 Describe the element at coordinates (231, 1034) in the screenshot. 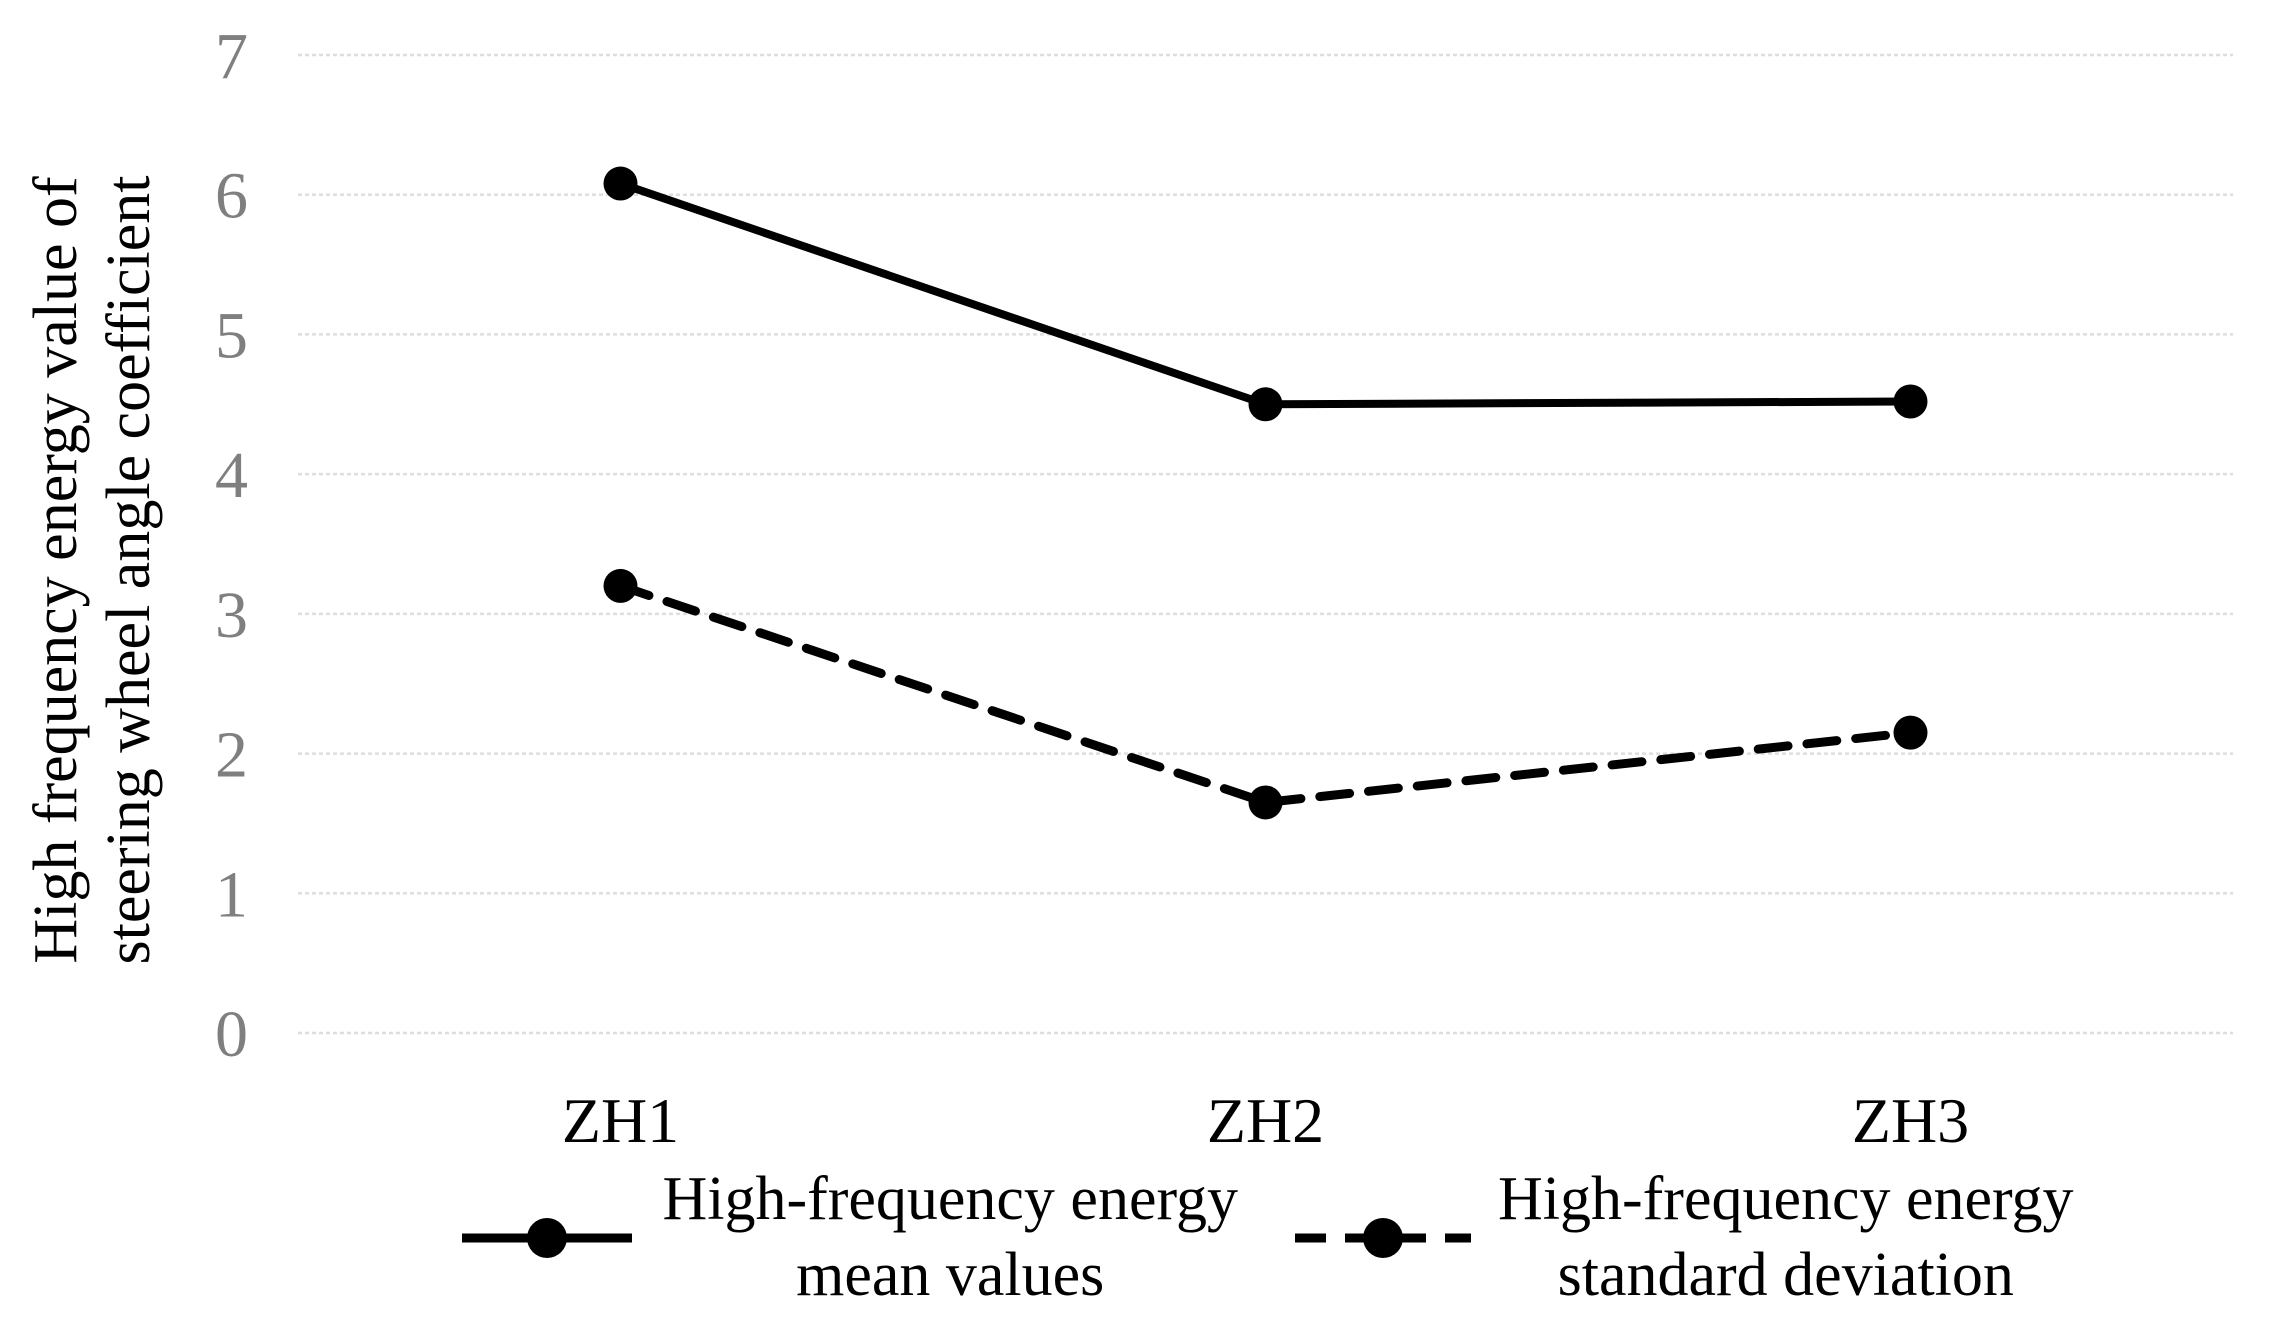

I see `y-tick-label: 0` at that location.